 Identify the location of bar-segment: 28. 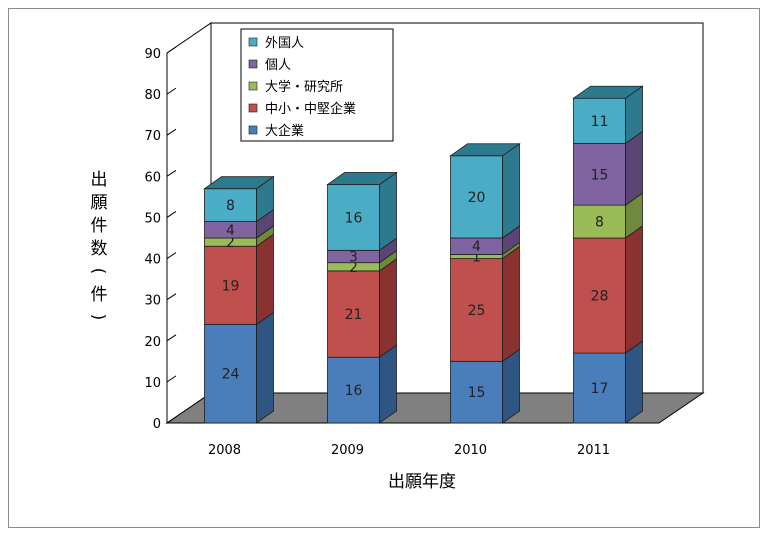
(608, 289).